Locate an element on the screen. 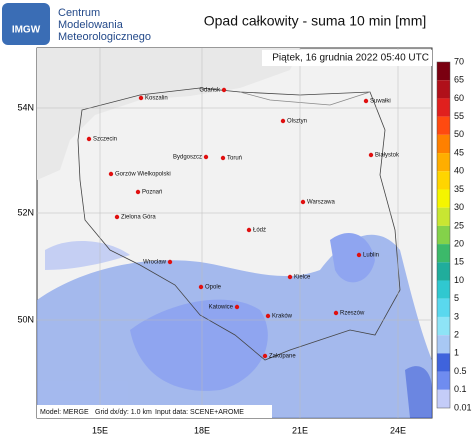 This screenshot has width=474, height=446. city-label: Toruń is located at coordinates (234, 159).